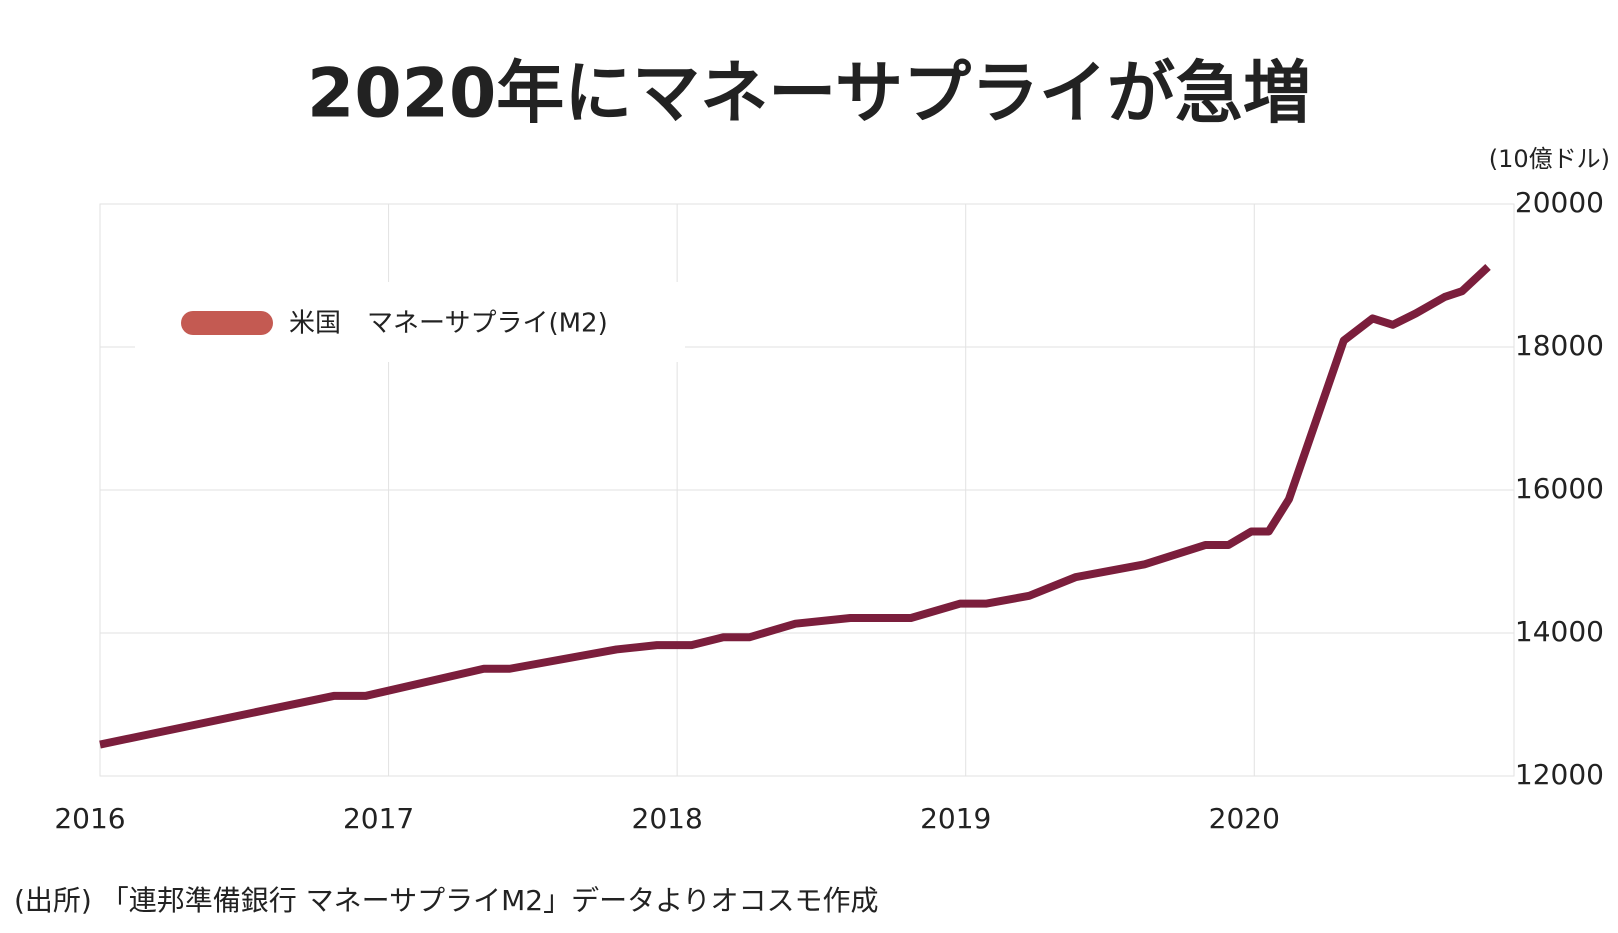 The height and width of the screenshot is (933, 1618). I want to click on x-tick-label: 2018, so click(667, 818).